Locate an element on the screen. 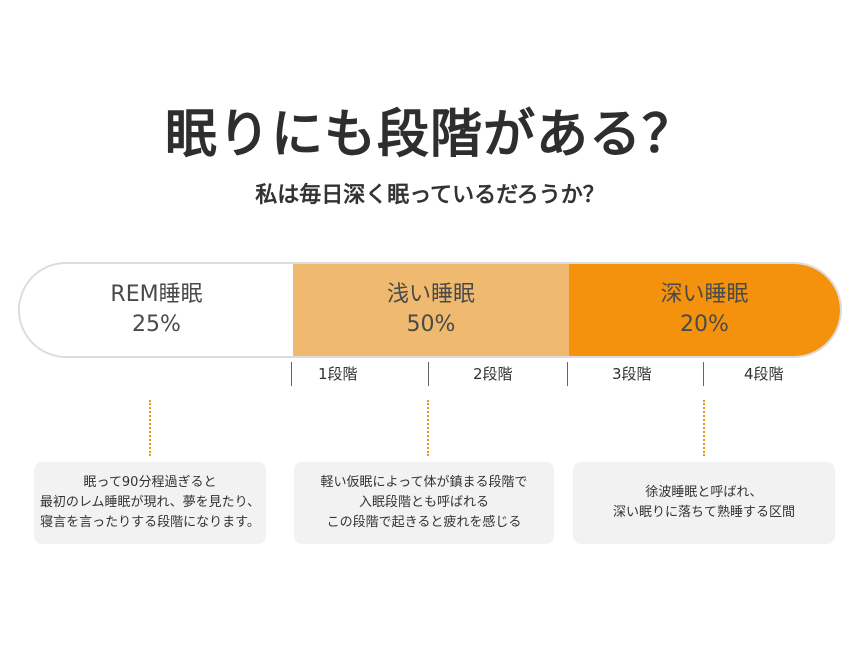  card-line: この段階で起きると疲れを感じる is located at coordinates (424, 522).